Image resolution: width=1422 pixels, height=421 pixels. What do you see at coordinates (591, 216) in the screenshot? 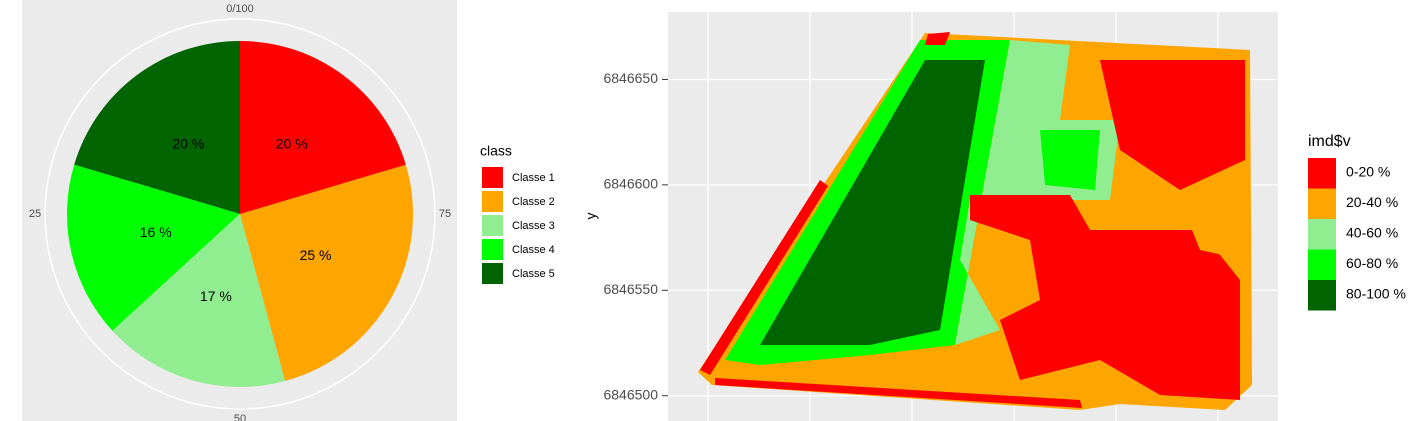
I see `y-axis-title: y` at bounding box center [591, 216].